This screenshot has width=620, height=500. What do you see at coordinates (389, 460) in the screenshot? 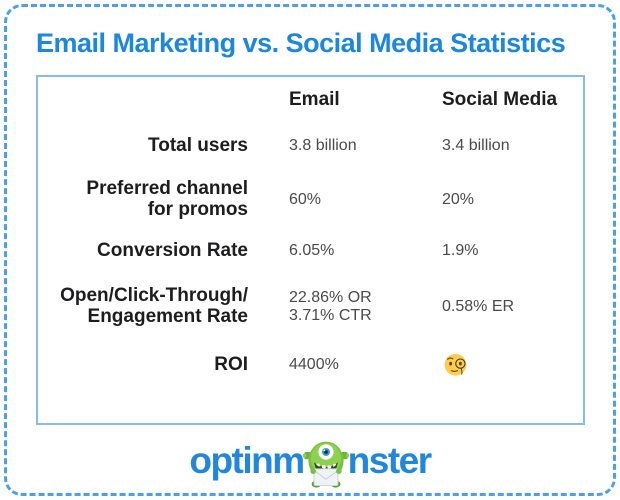
I see `logo-text-right: nster` at bounding box center [389, 460].